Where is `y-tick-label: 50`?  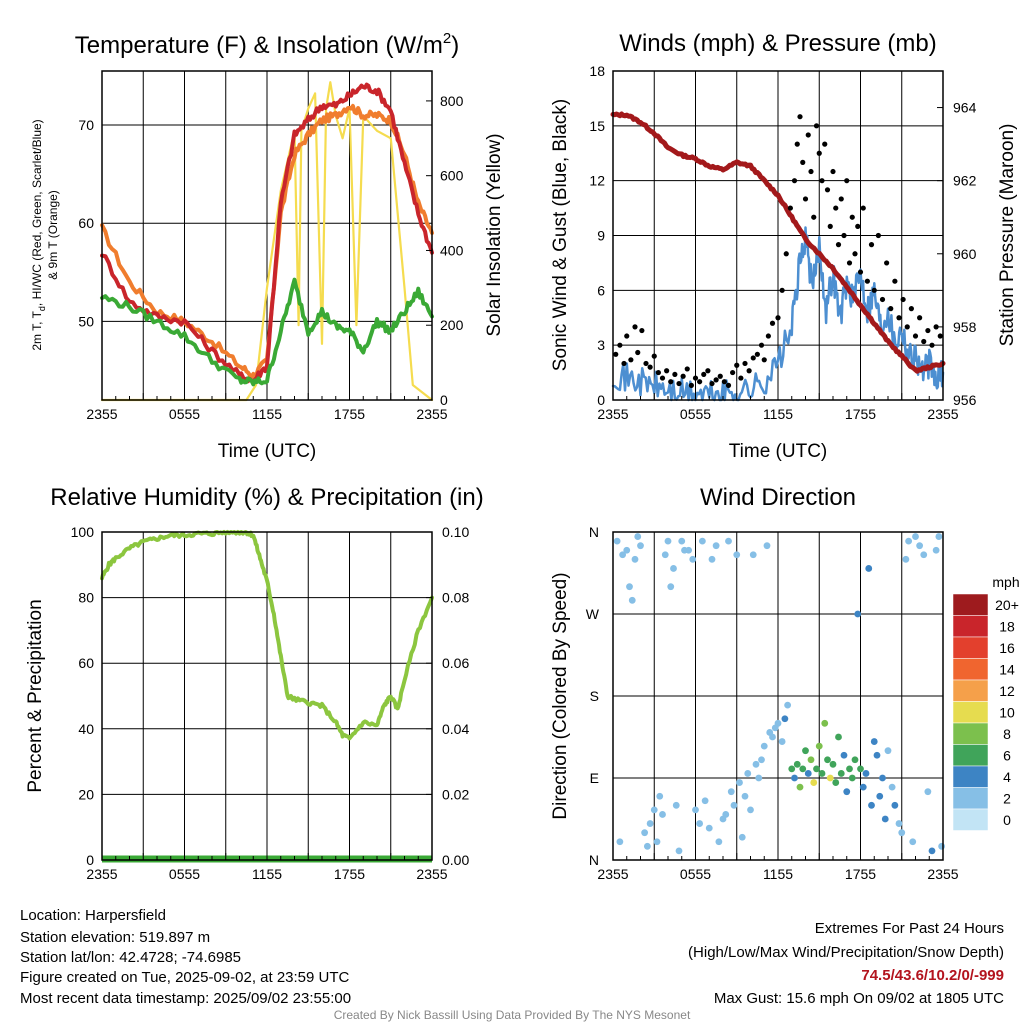 y-tick-label: 50 is located at coordinates (86, 321).